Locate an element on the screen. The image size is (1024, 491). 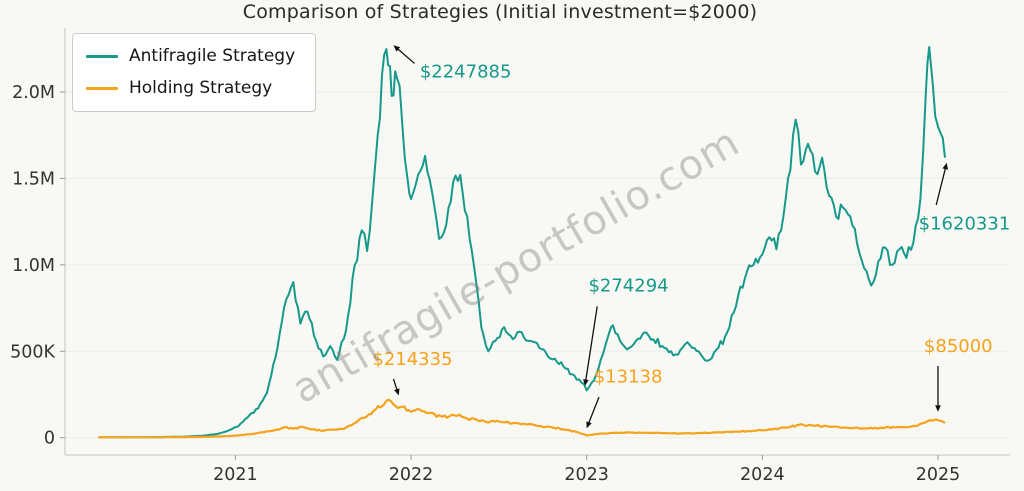
holding-line-swatch is located at coordinates (102, 88).